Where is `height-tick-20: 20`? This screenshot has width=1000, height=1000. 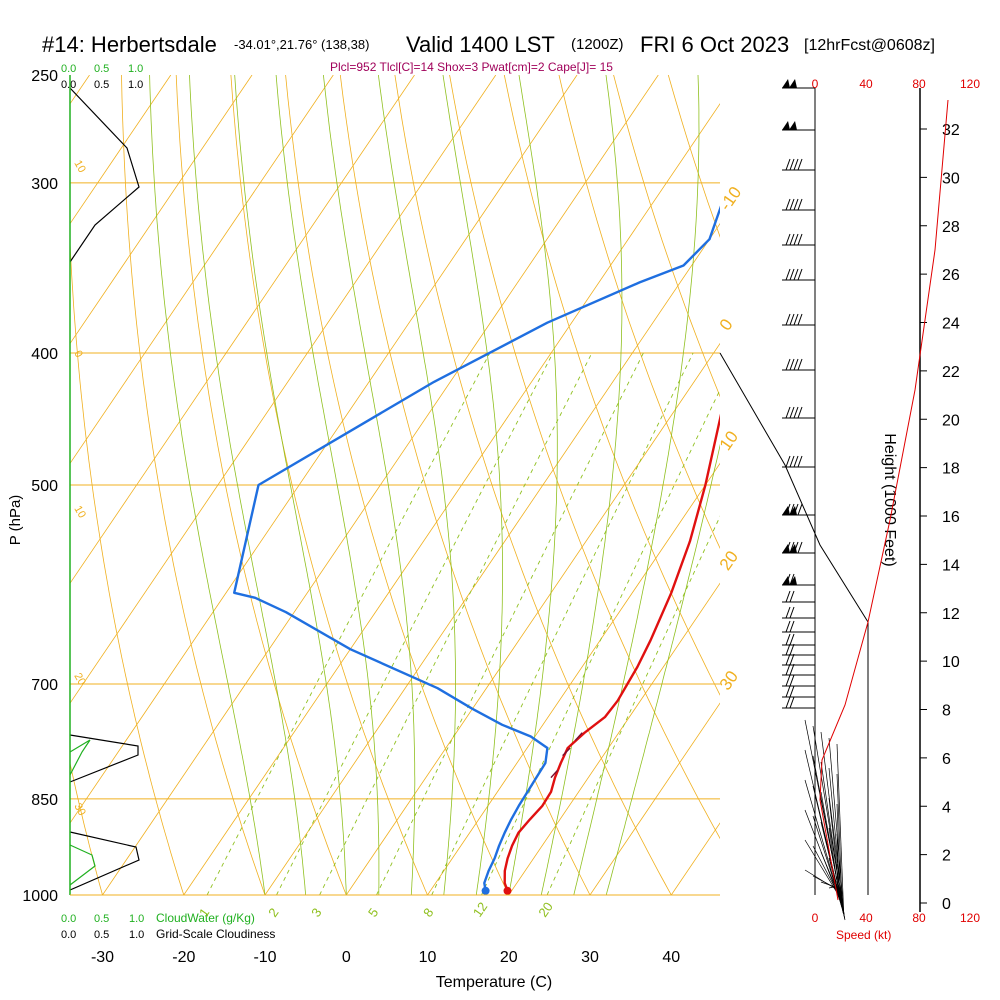 height-tick-20: 20 is located at coordinates (951, 420).